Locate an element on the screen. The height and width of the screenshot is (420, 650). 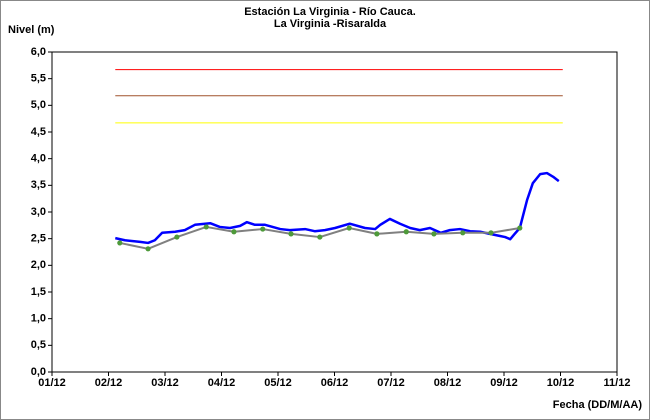
y-tick-label: 1,5 is located at coordinates (38, 292).